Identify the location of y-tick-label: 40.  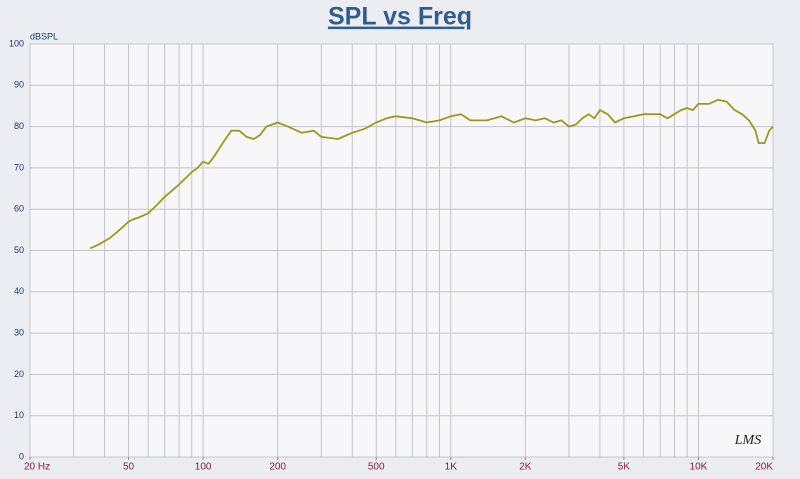
(19, 291).